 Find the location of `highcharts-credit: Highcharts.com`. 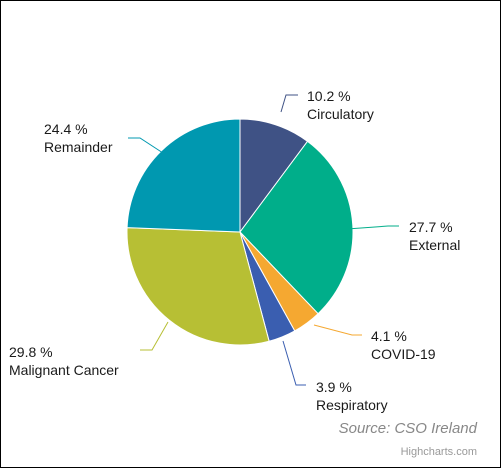

highcharts-credit: Highcharts.com is located at coordinates (438, 452).